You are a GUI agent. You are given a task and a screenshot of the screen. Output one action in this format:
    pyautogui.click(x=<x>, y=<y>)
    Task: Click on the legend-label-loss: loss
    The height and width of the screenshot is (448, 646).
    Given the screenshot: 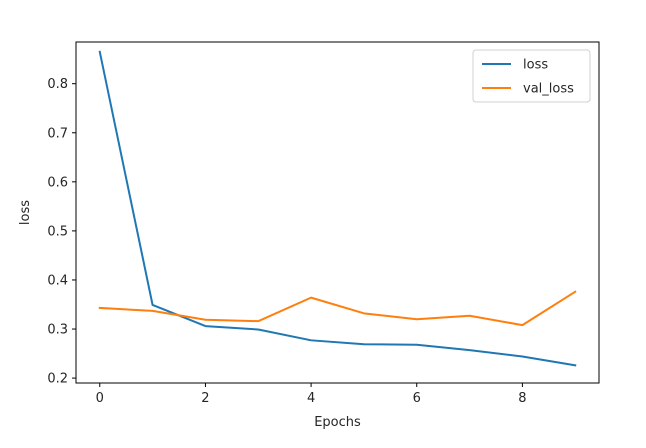 What is the action you would take?
    pyautogui.click(x=535, y=65)
    